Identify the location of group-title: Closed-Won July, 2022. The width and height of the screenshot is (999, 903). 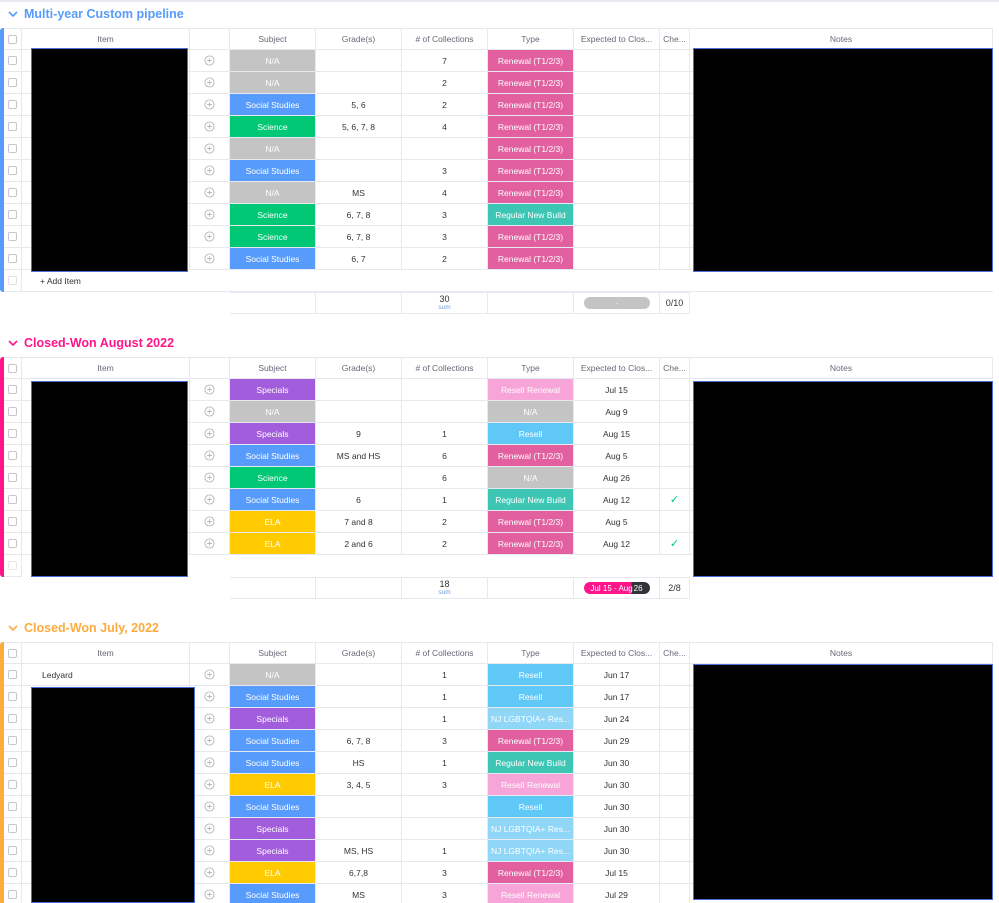
(91, 628).